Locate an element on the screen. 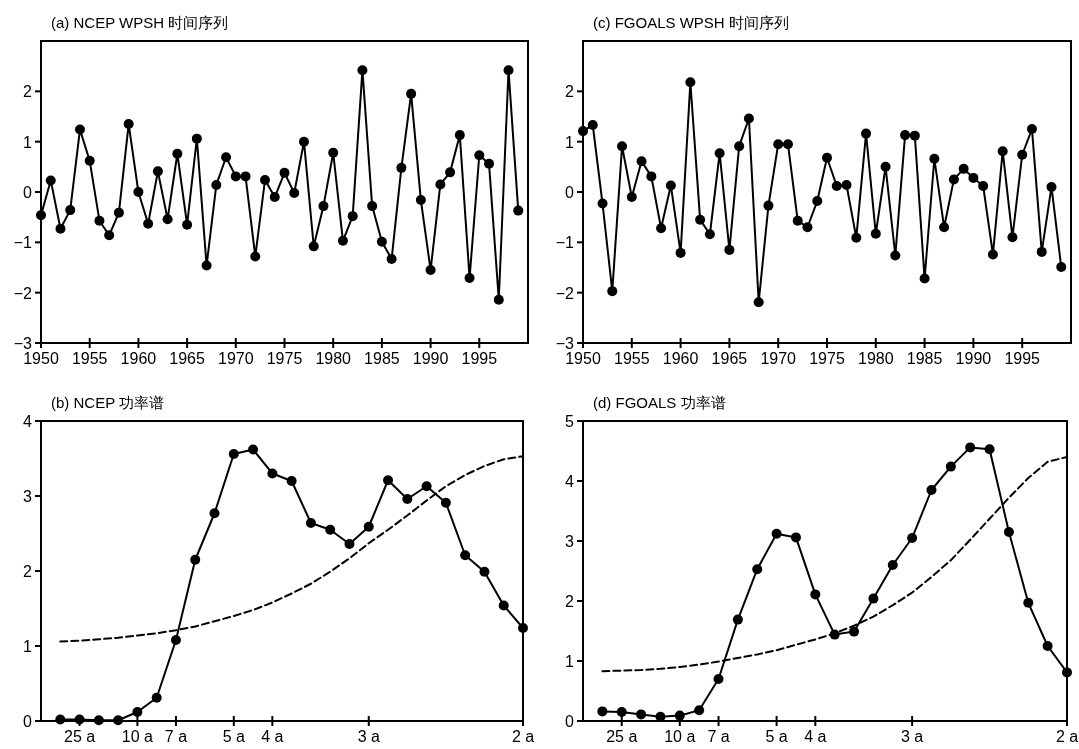 The image size is (1079, 749). y-tick-label: −2 is located at coordinates (565, 293).